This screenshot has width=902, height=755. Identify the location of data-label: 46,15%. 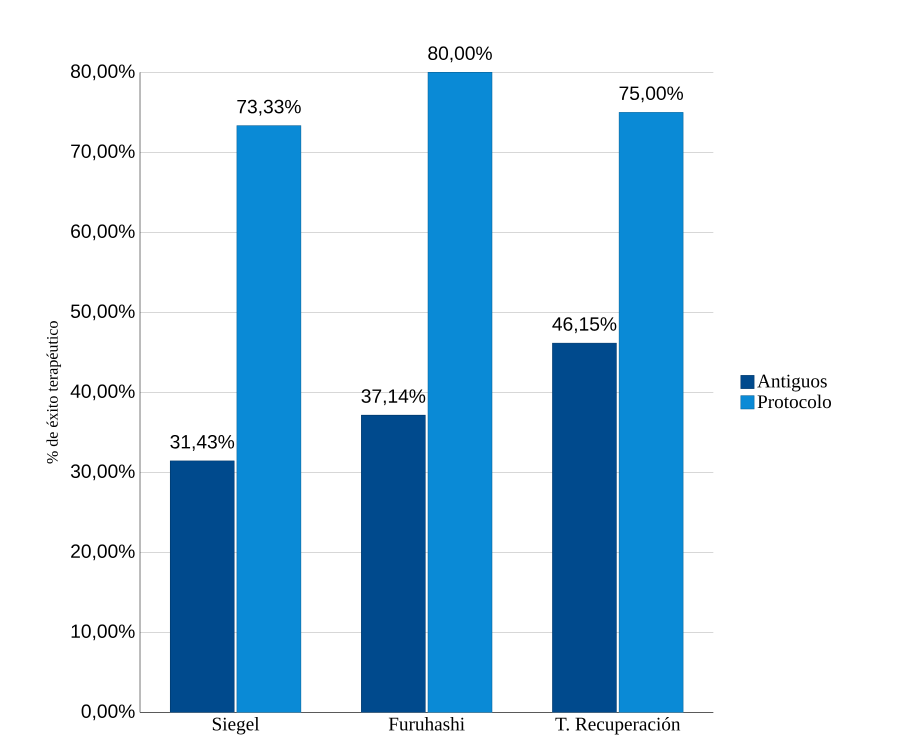
(584, 325).